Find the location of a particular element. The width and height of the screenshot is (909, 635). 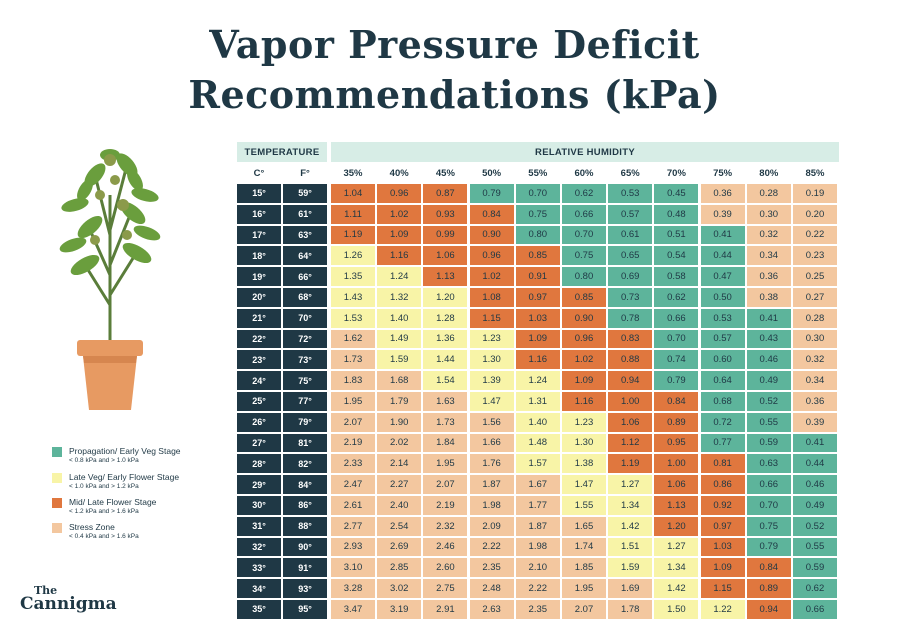

vpd-cell: 1.57 is located at coordinates (537, 464).